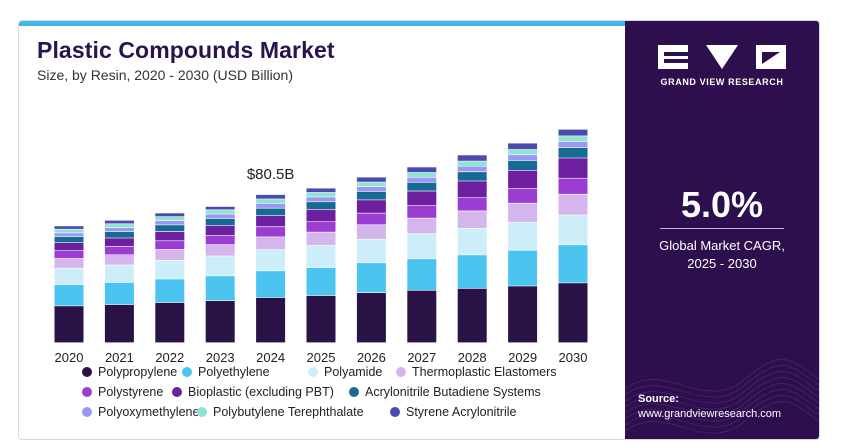  What do you see at coordinates (119, 357) in the screenshot?
I see `x-tick-label: 2021` at bounding box center [119, 357].